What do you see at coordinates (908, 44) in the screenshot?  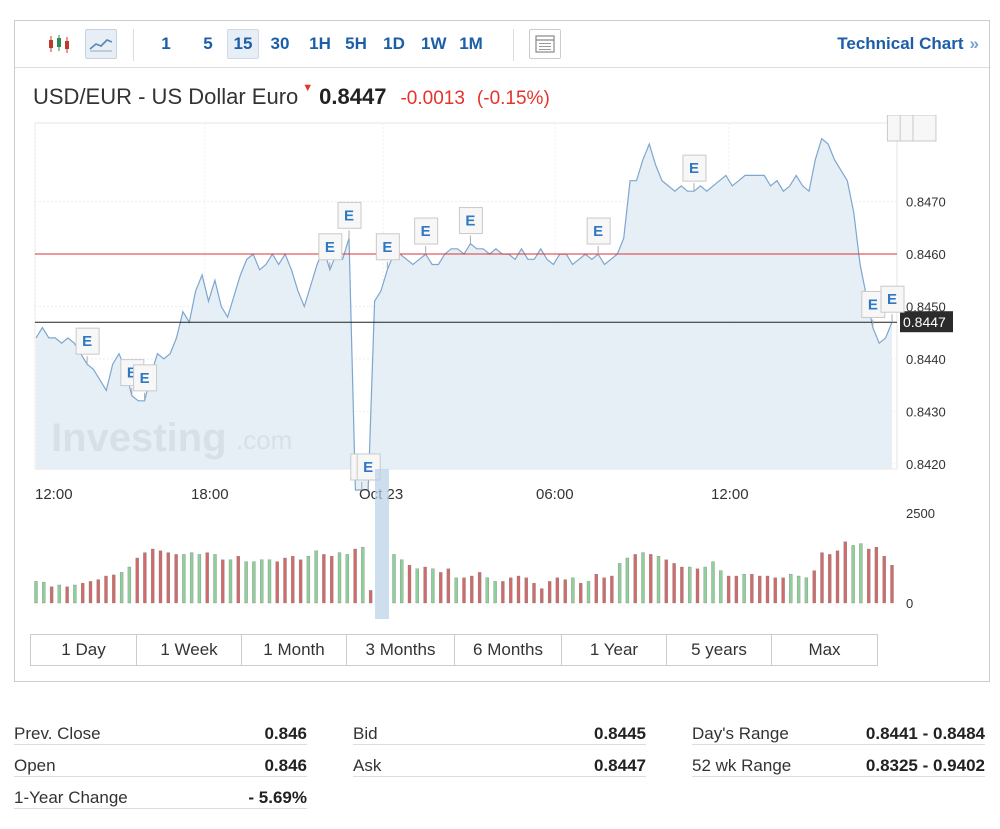 I see `technical-chart-link: Technical Chart »` at bounding box center [908, 44].